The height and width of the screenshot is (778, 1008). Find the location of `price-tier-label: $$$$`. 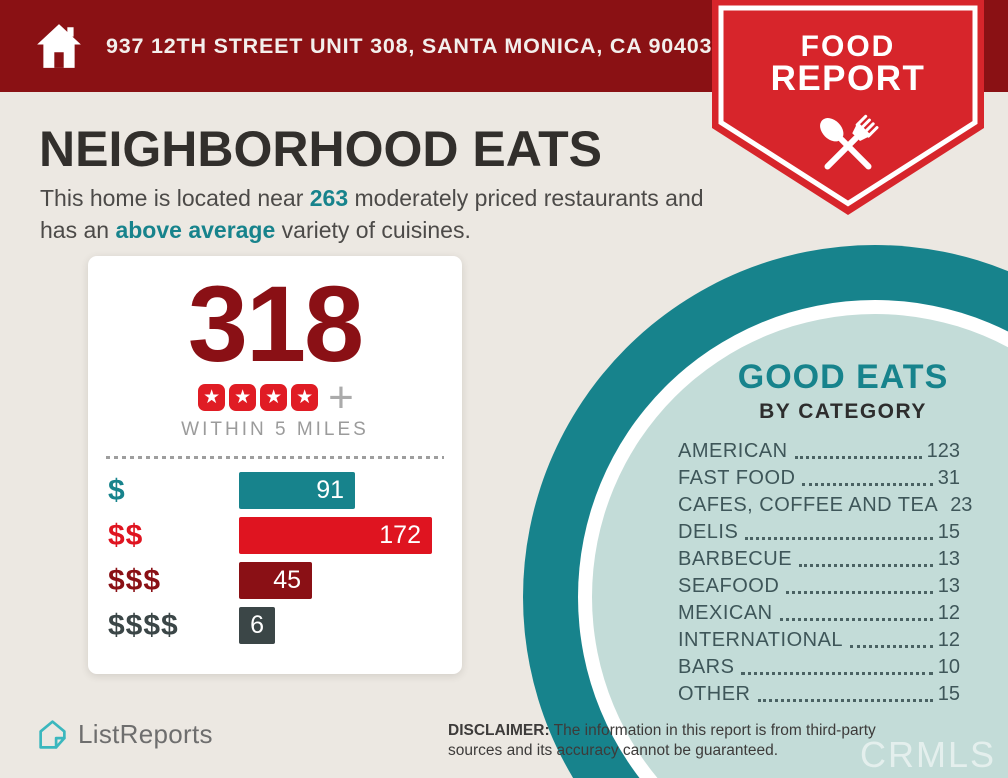

price-tier-label: $$$$ is located at coordinates (143, 625).